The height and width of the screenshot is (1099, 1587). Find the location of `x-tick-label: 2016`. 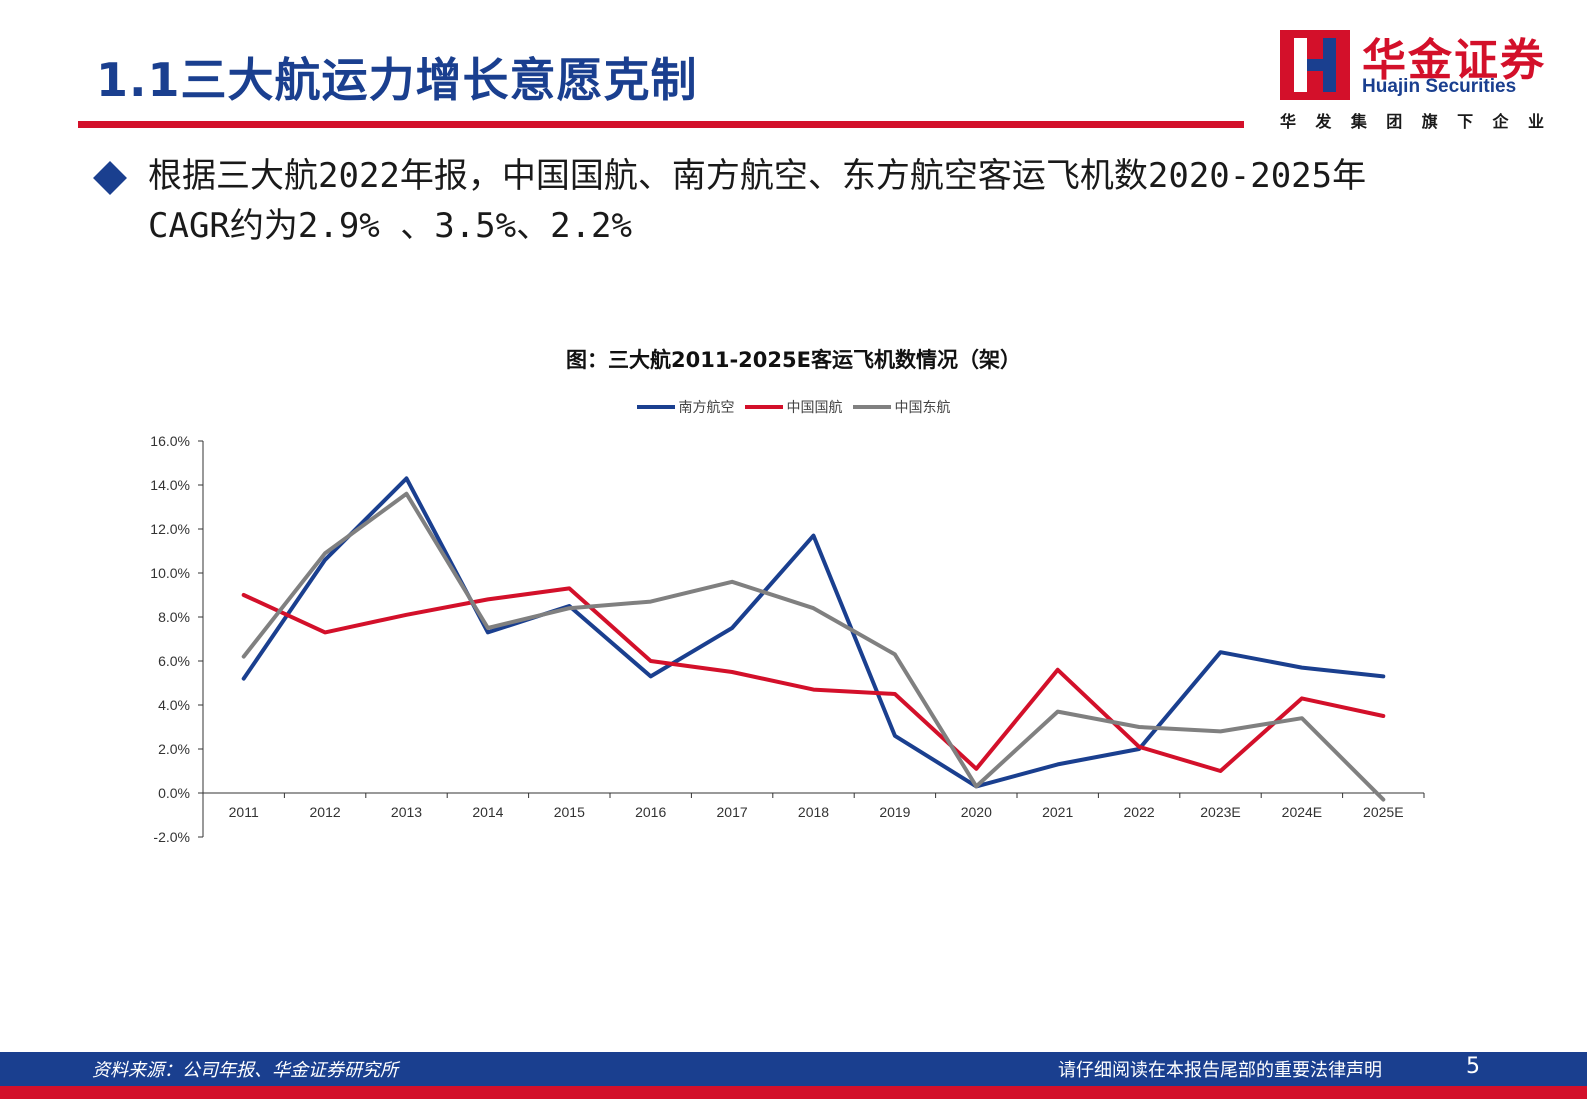

x-tick-label: 2016 is located at coordinates (650, 812).